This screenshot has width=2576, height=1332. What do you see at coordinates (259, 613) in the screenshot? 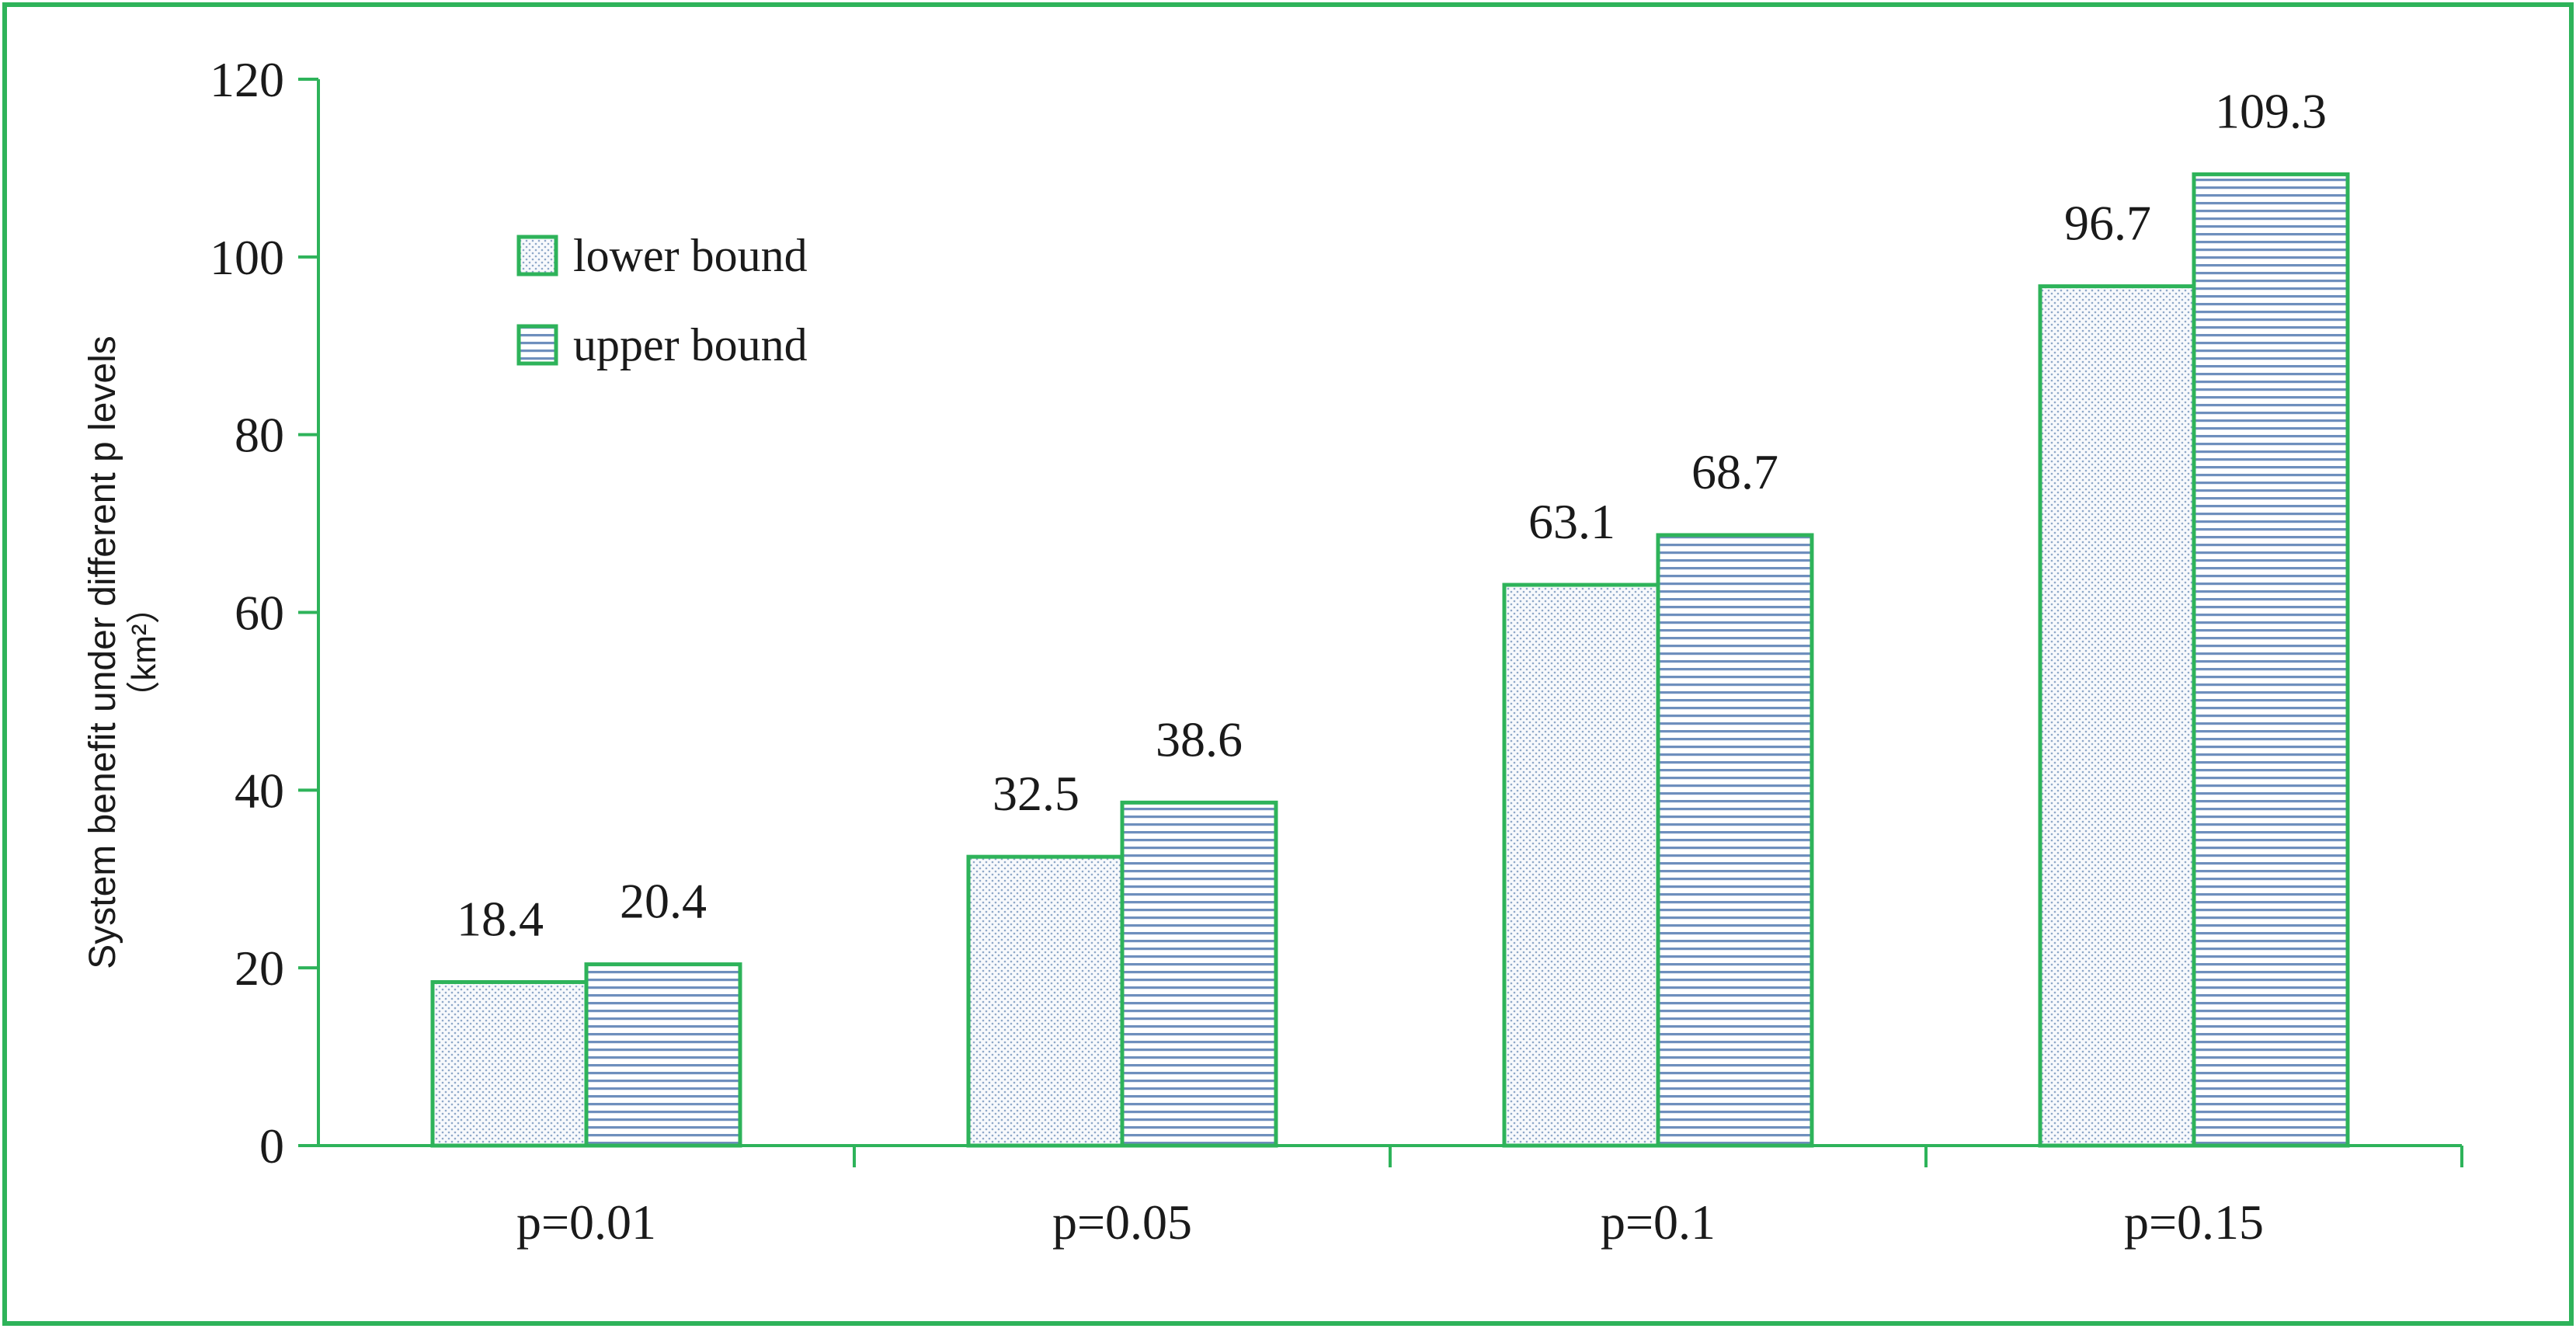
I see `y-tick-label: 60` at bounding box center [259, 613].